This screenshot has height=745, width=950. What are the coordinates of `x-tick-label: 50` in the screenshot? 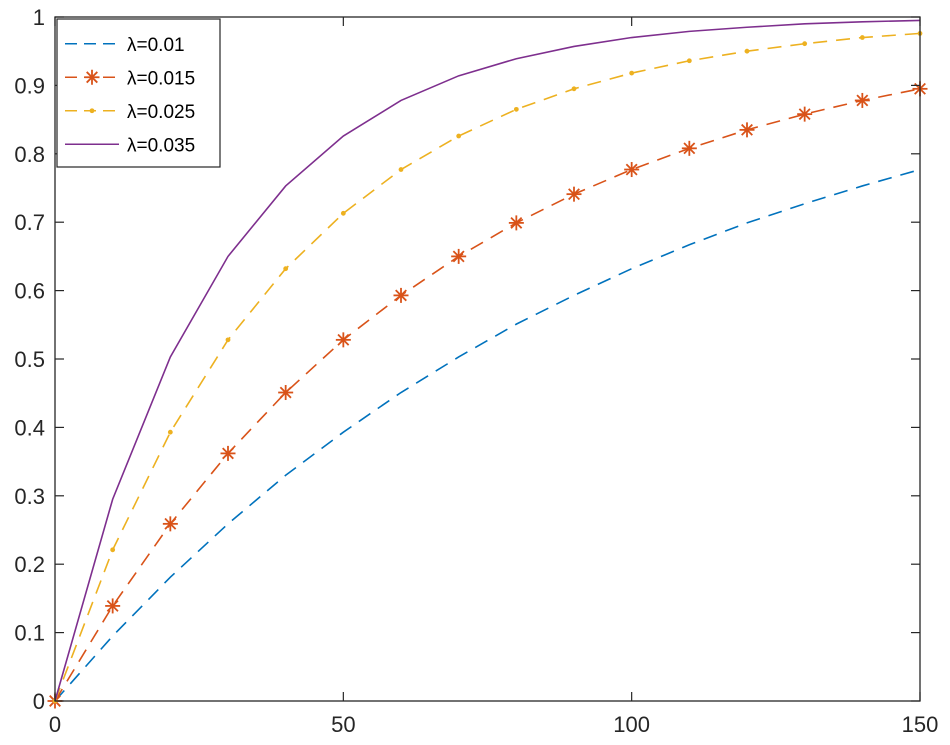 It's located at (343, 724).